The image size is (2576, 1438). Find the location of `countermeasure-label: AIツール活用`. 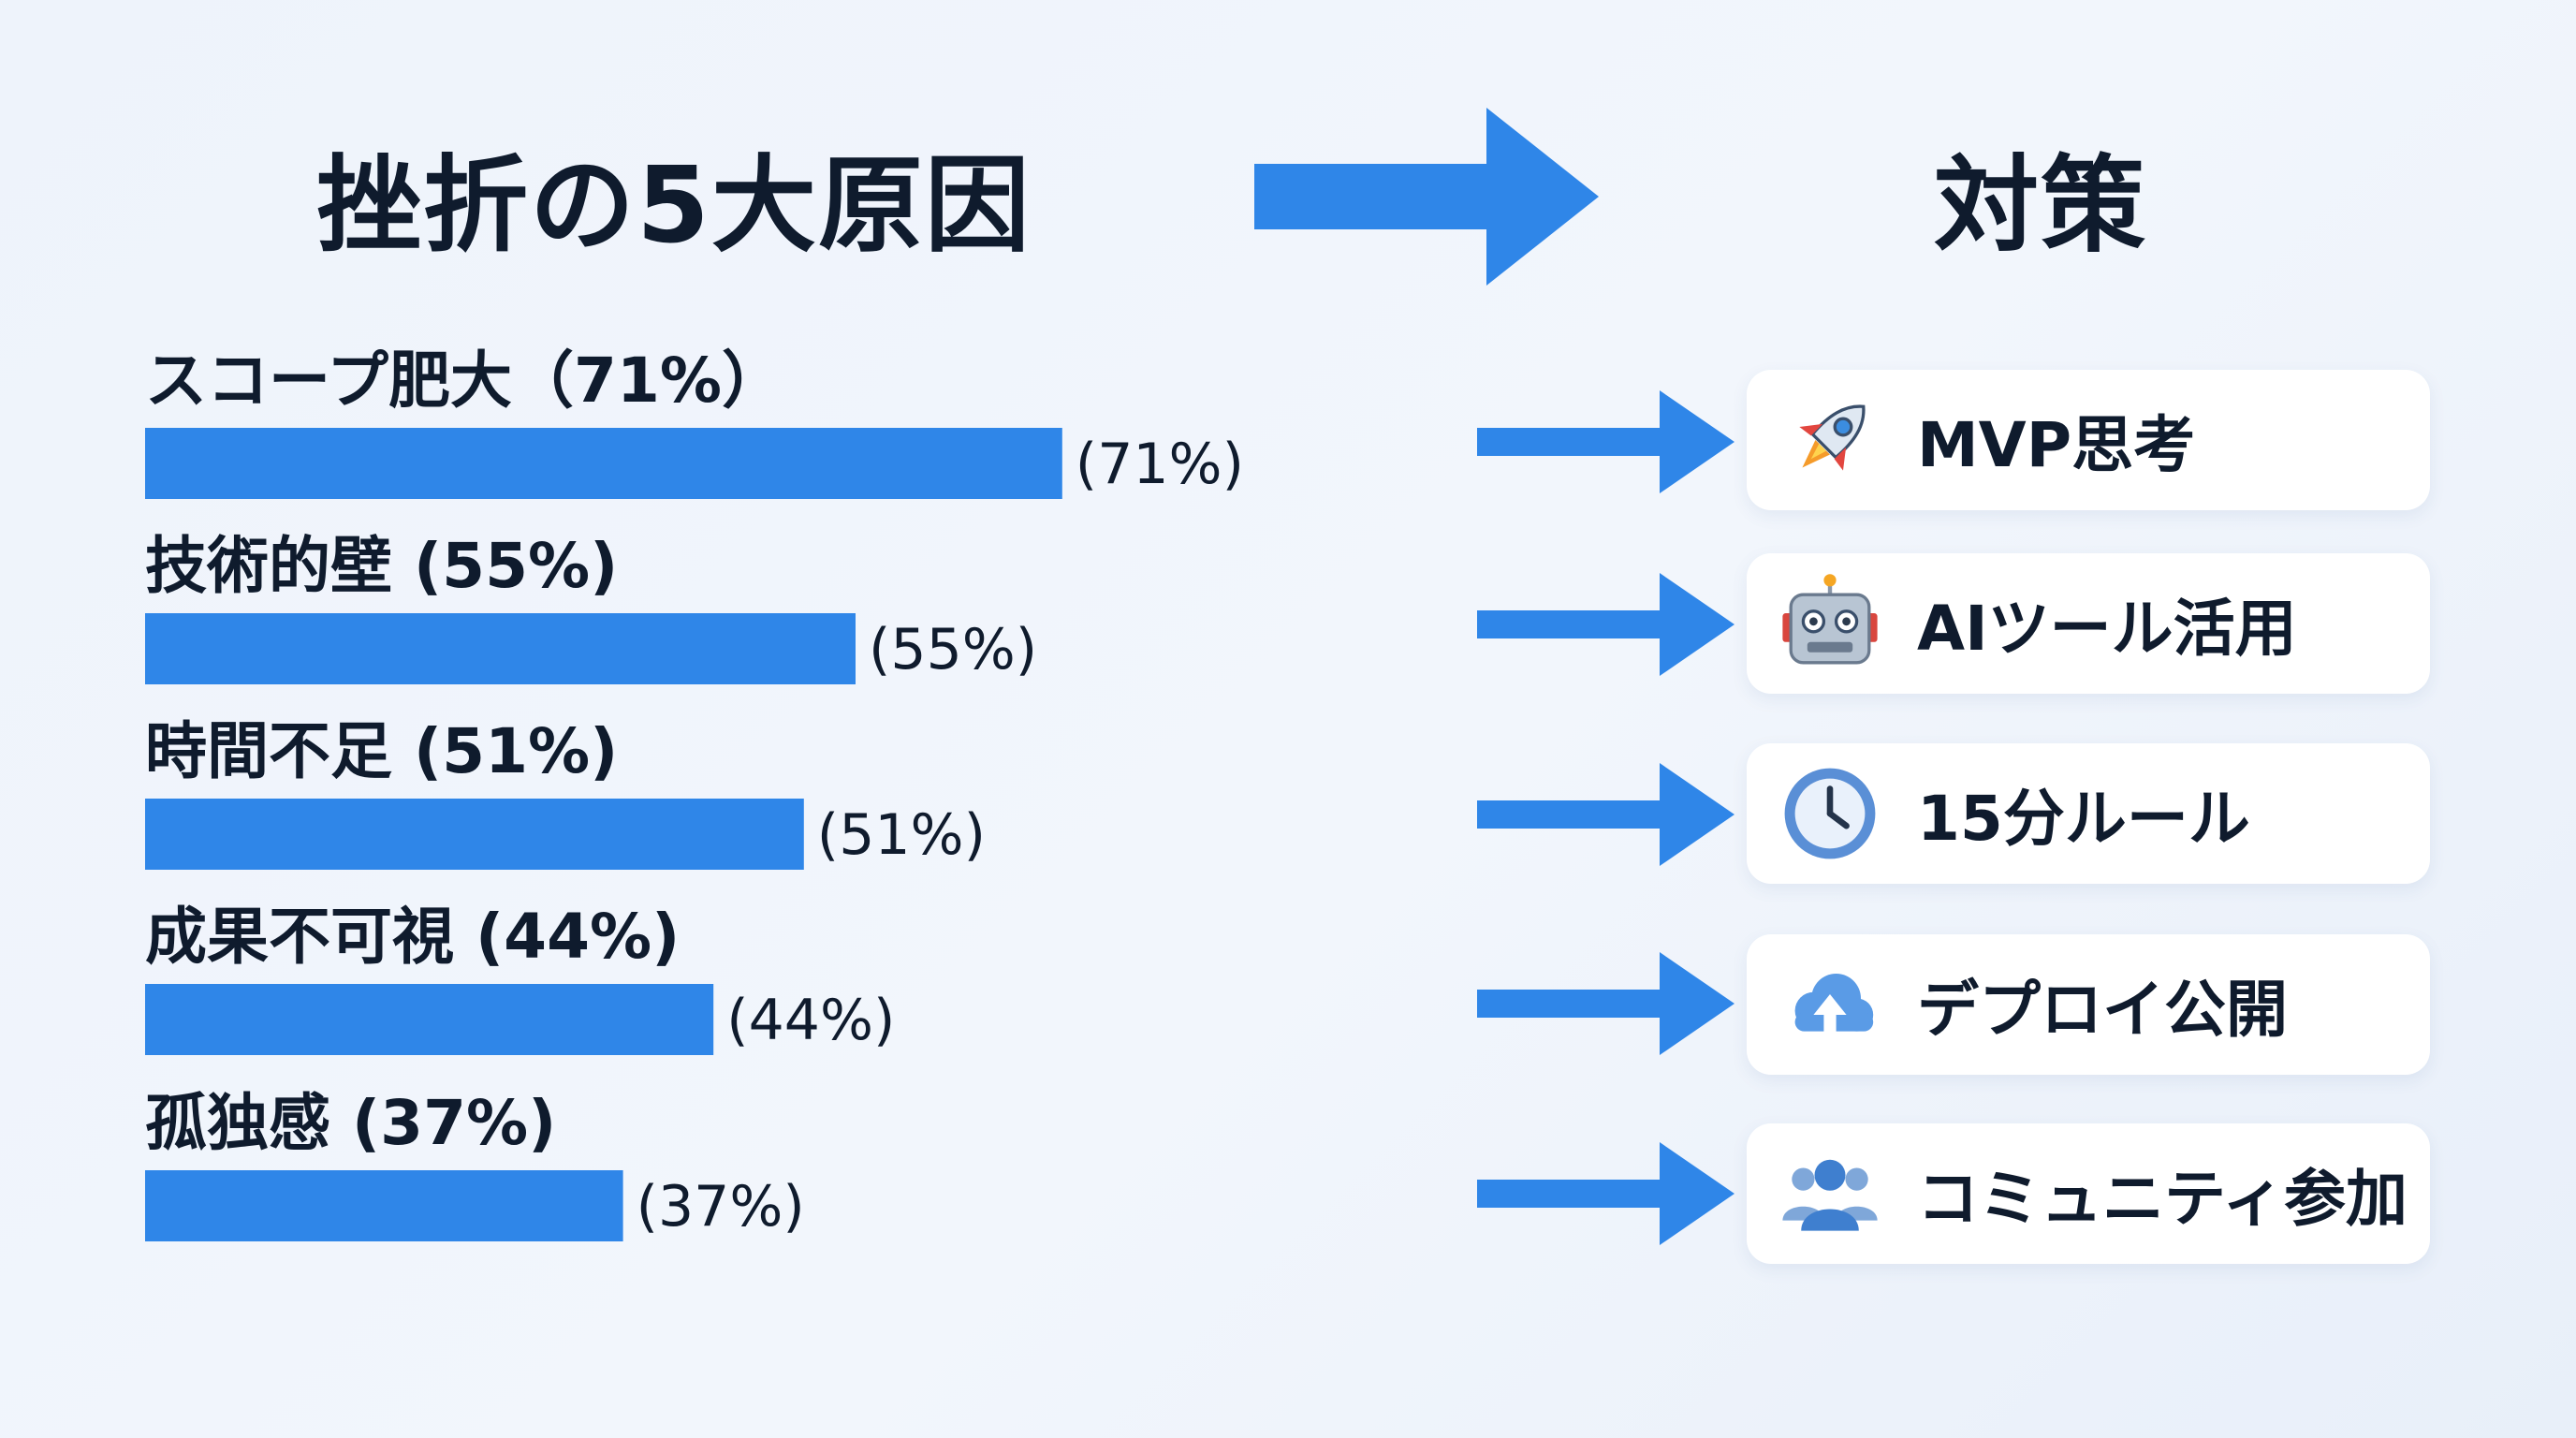

countermeasure-label: AIツール活用 is located at coordinates (2107, 629).